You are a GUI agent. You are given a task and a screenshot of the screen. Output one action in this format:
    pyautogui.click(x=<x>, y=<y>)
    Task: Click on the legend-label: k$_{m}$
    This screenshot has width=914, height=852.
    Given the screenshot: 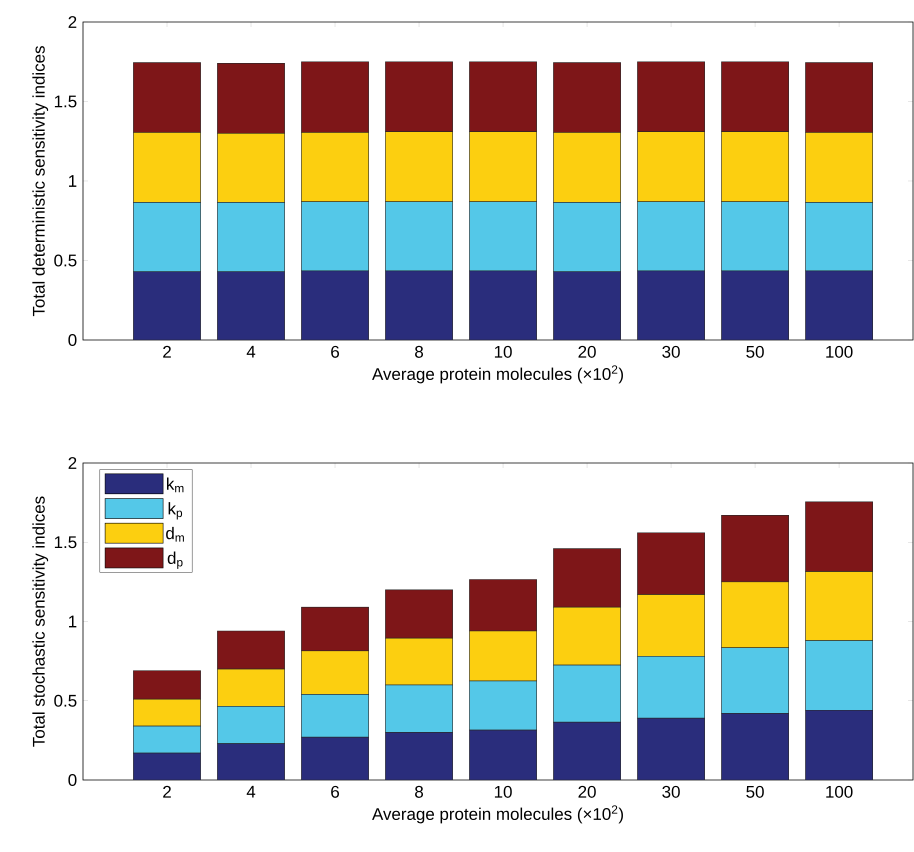 What is the action you would take?
    pyautogui.click(x=175, y=484)
    